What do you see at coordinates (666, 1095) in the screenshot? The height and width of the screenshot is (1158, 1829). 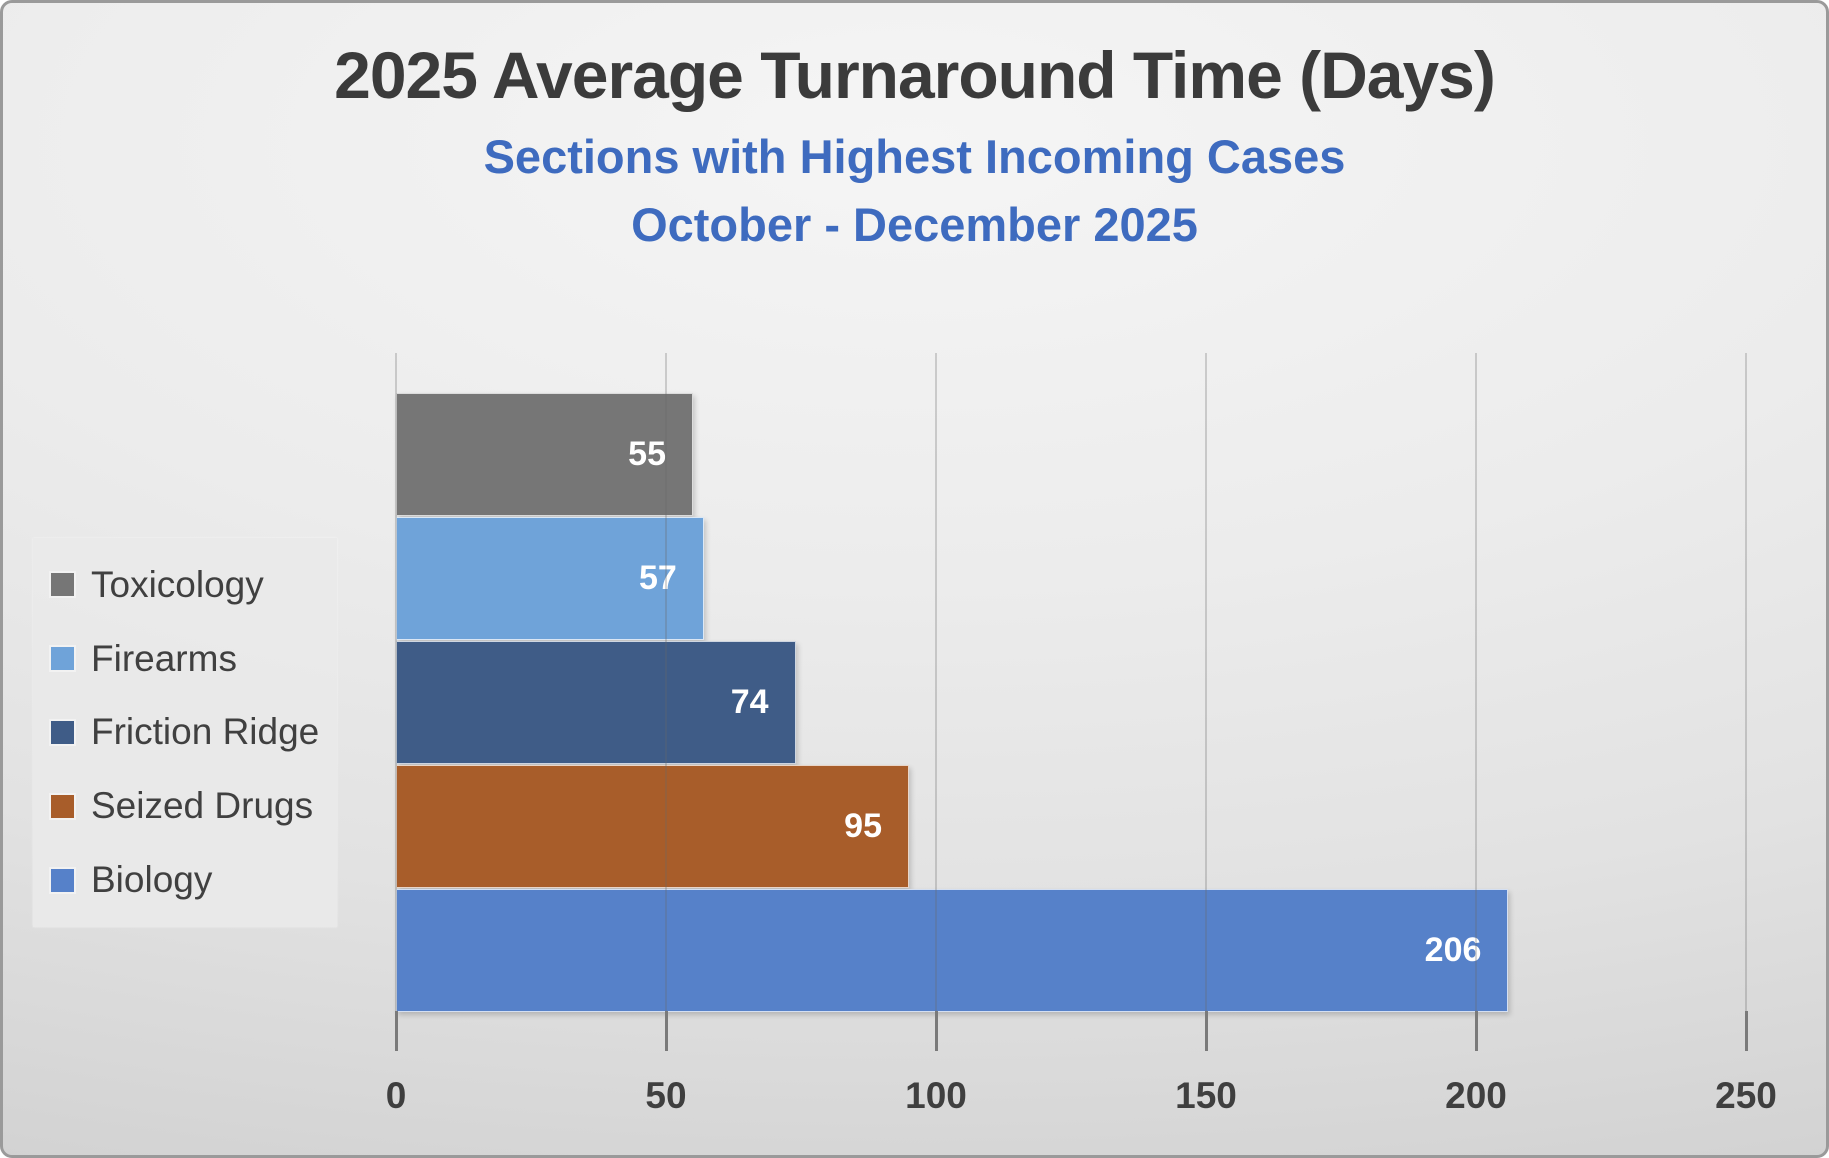 I see `tick-label-50: 50` at bounding box center [666, 1095].